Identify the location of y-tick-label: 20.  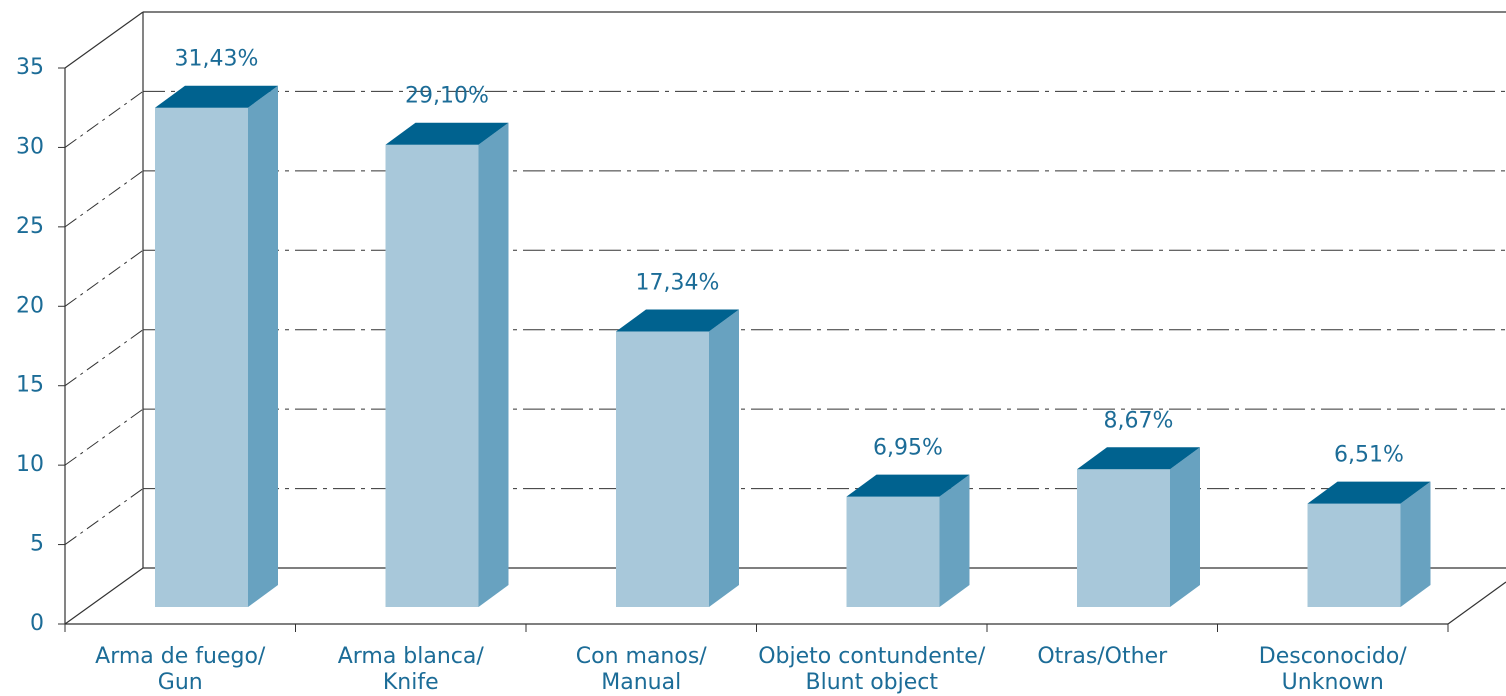
(30, 305).